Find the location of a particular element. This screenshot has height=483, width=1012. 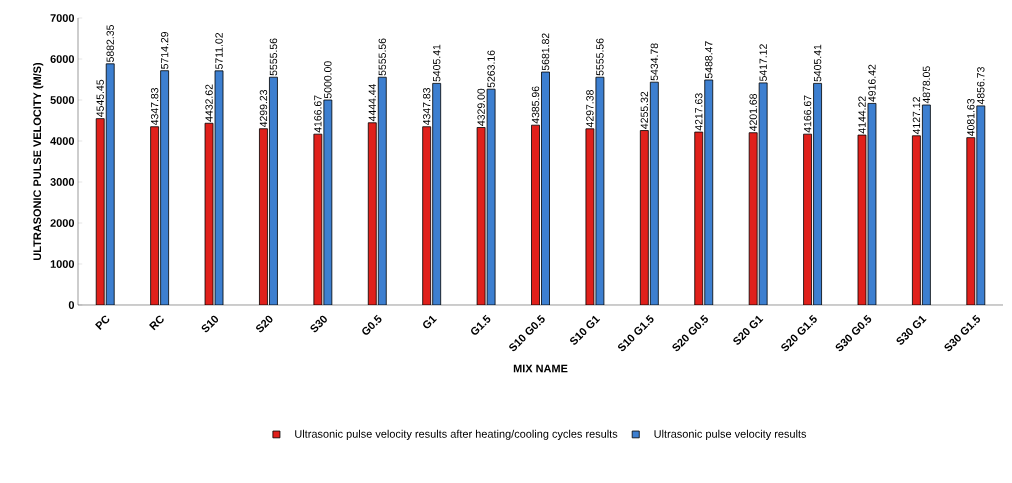

y-tick-label: 3000 is located at coordinates (62, 182).